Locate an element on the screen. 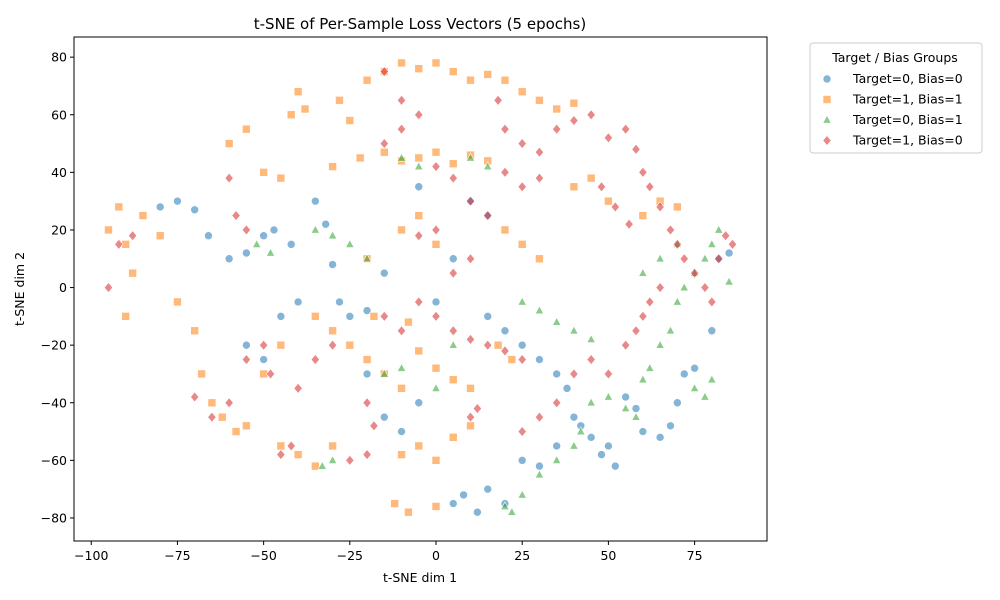 This screenshot has width=1000, height=600. x-tick-label: −100 is located at coordinates (91, 555).